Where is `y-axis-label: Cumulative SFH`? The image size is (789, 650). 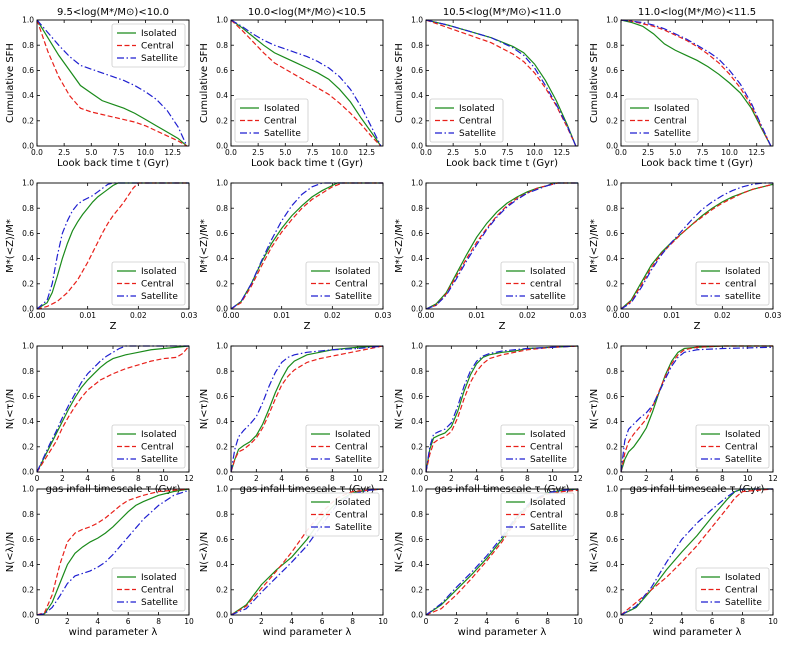
y-axis-label: Cumulative SFH is located at coordinates (399, 83).